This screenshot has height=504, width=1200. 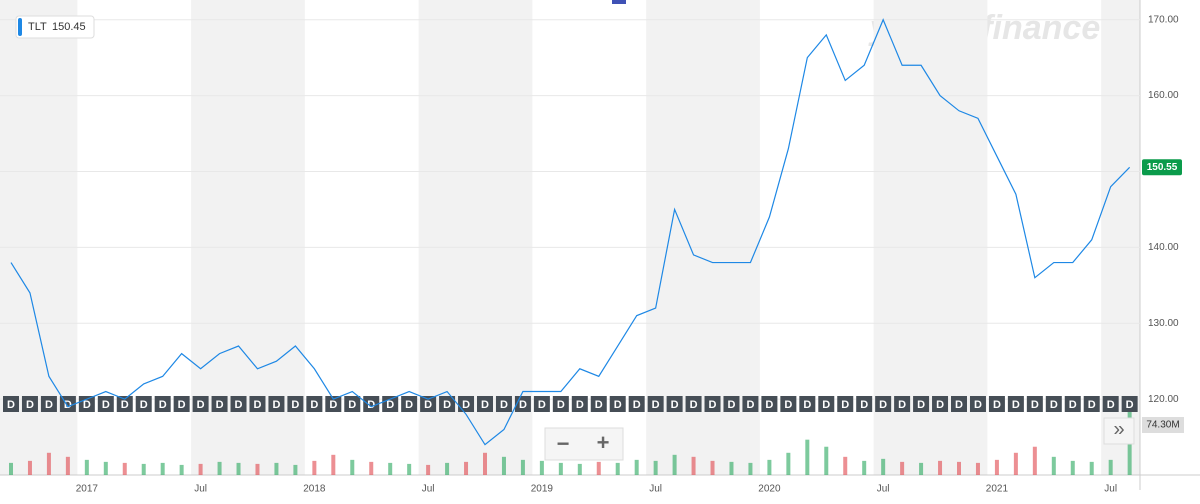 I want to click on x-tick-label: 2019, so click(x=542, y=489).